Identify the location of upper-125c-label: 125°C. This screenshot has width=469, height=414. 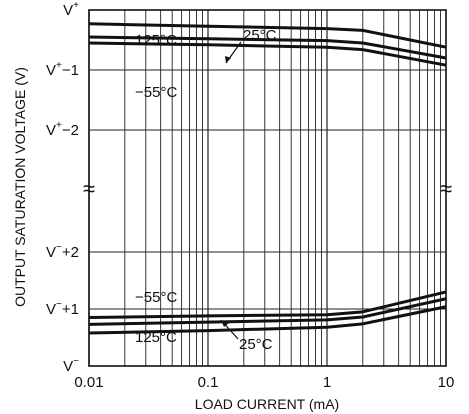
(156, 40).